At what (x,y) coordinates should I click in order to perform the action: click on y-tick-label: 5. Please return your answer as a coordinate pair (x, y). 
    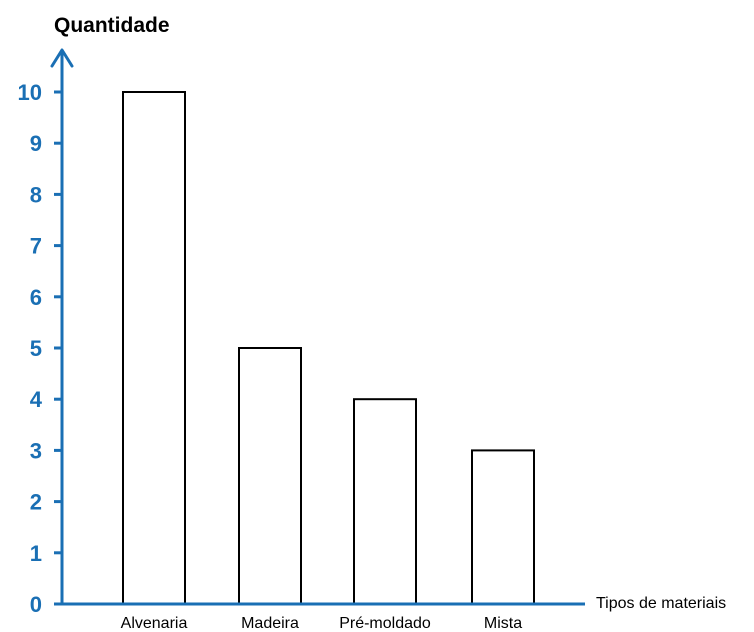
    Looking at the image, I should click on (36, 348).